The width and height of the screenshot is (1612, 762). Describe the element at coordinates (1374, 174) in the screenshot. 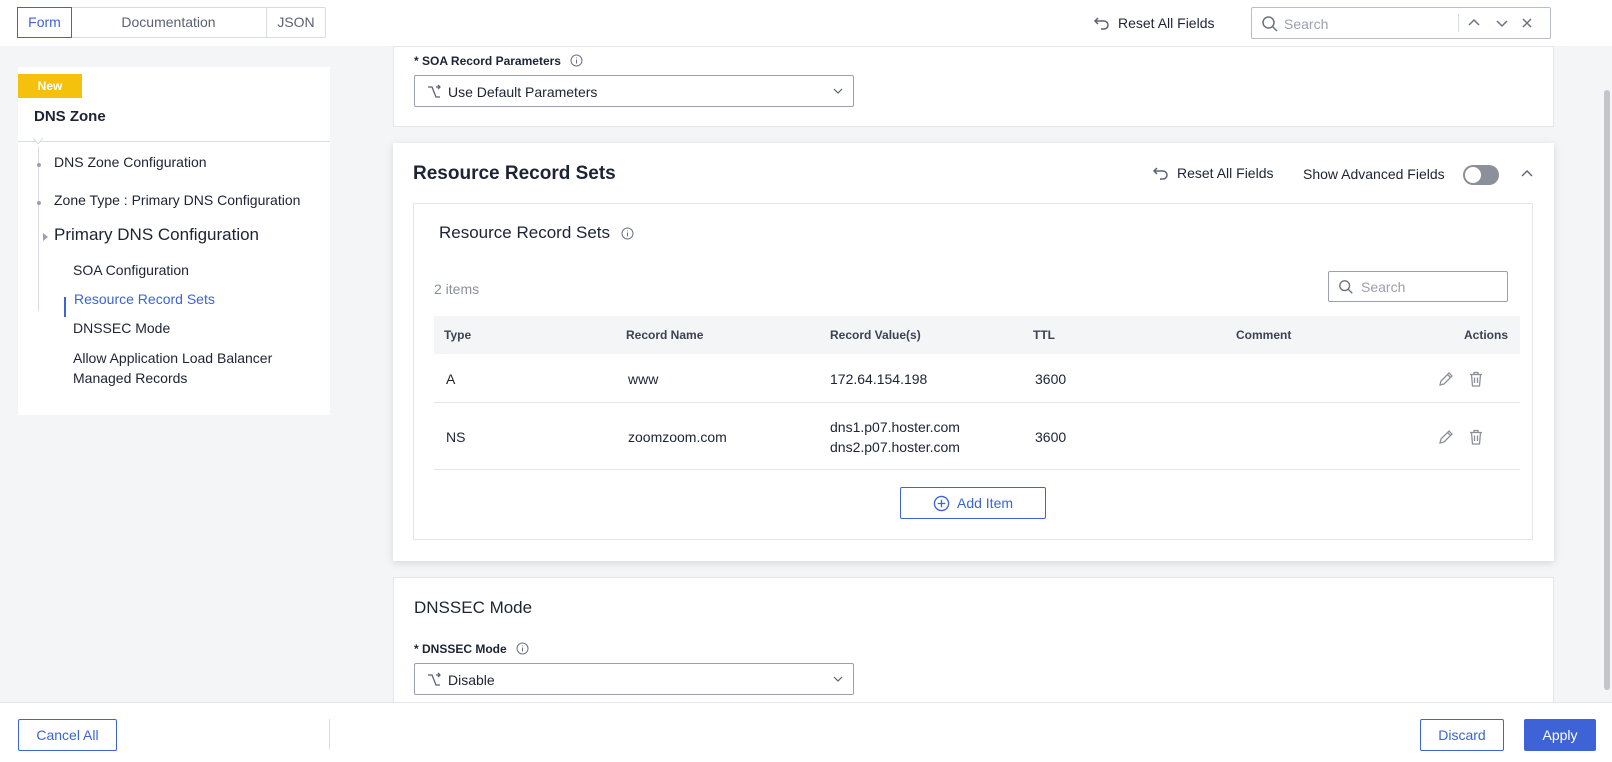

I see `show-advanced-label: Show Advanced Fields` at that location.